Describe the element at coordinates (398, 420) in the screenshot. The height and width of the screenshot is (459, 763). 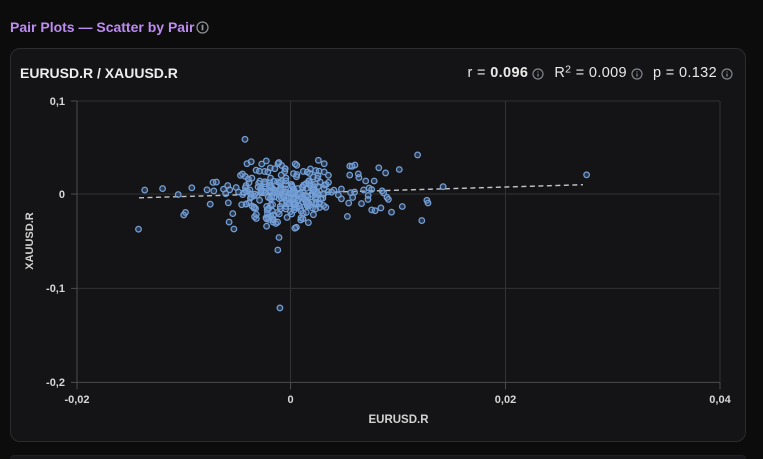
I see `svg-text: EURUSD.R` at that location.